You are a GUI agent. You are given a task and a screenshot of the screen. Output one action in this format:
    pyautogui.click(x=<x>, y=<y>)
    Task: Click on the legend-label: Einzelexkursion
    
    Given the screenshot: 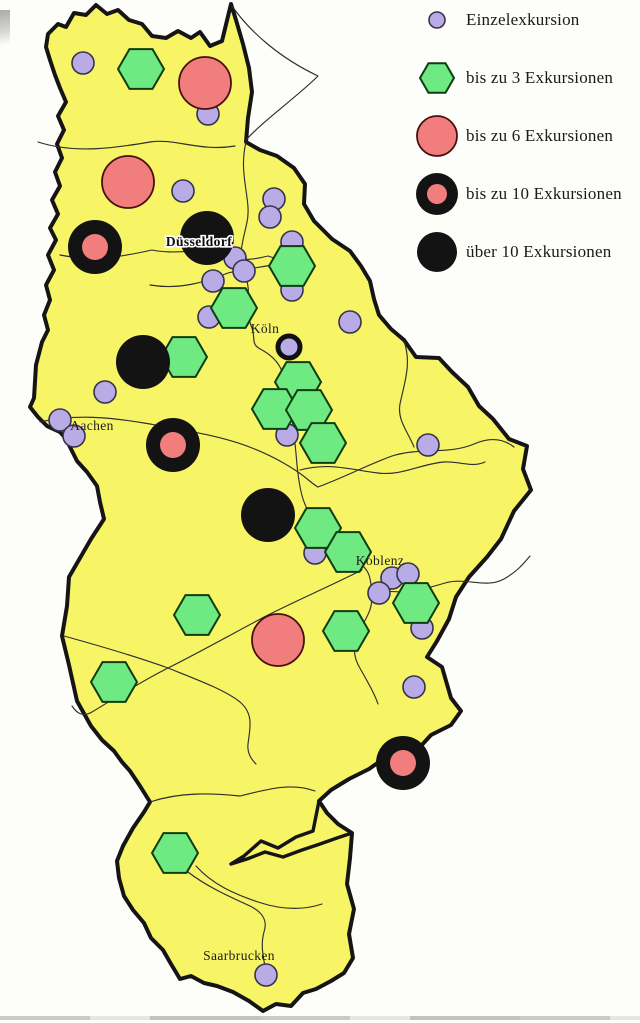 What is the action you would take?
    pyautogui.click(x=523, y=19)
    